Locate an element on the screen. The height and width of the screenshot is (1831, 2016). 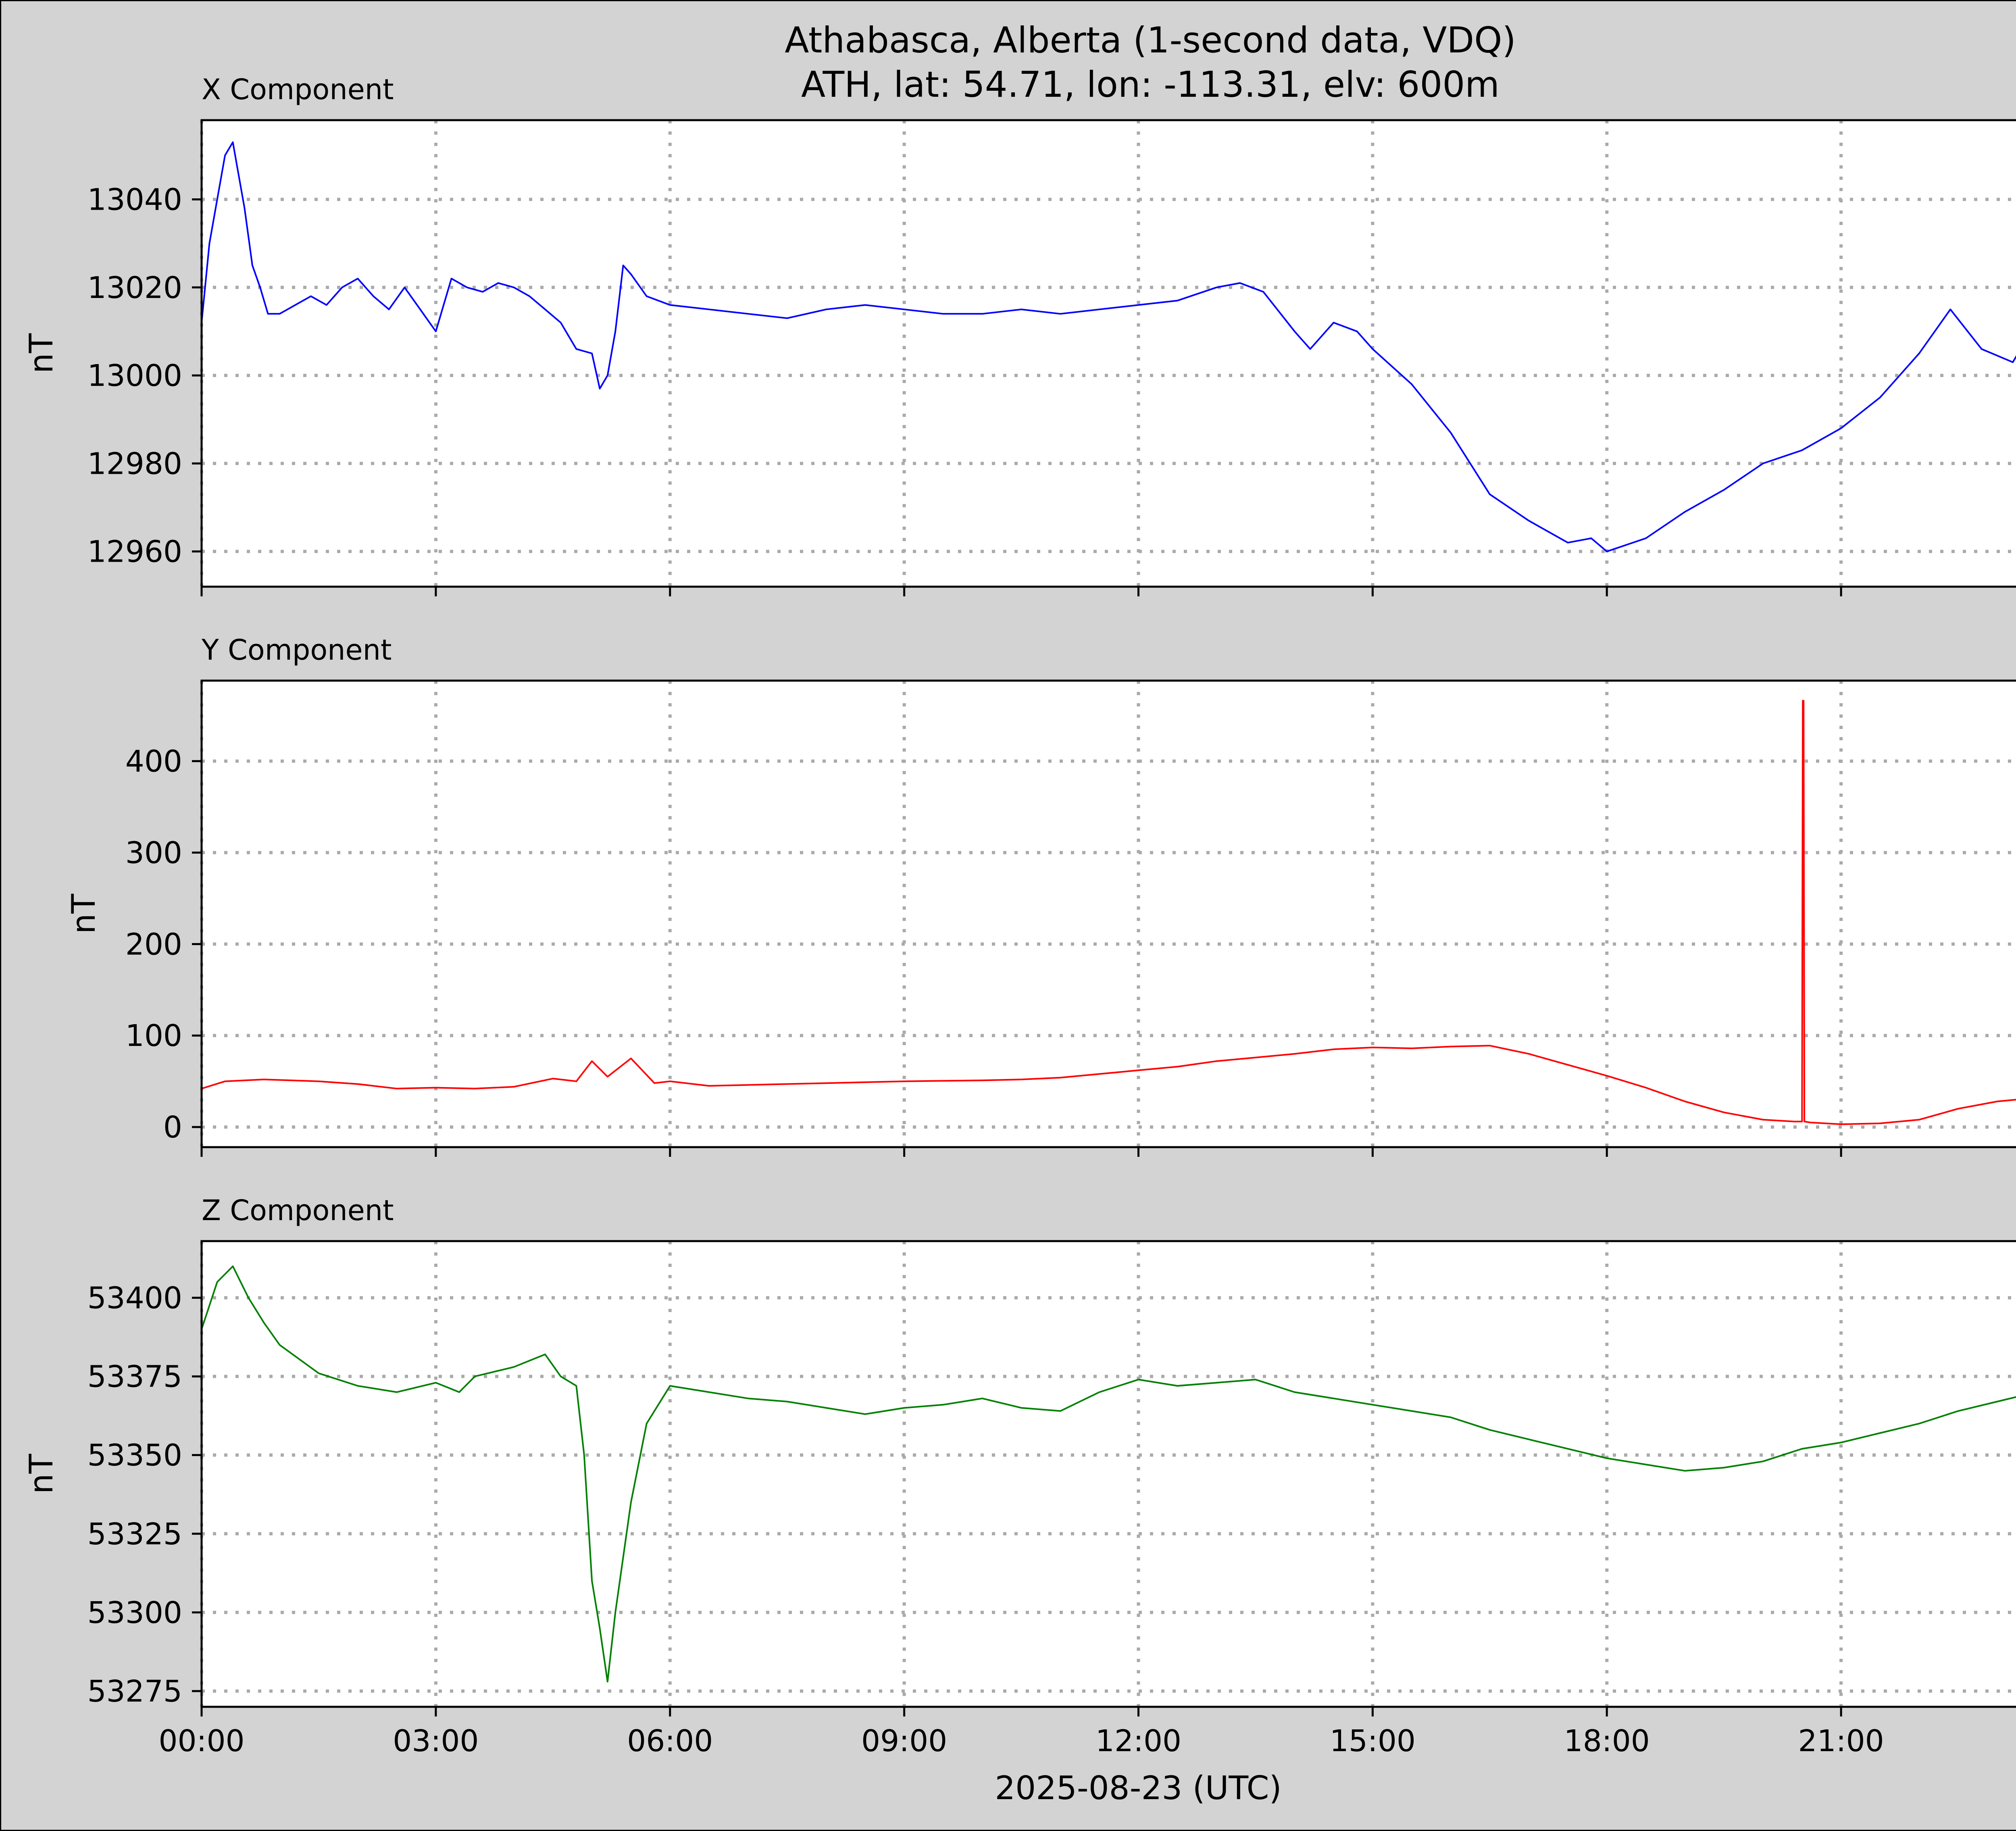
x-tick-label: 15:00 is located at coordinates (1373, 1741).